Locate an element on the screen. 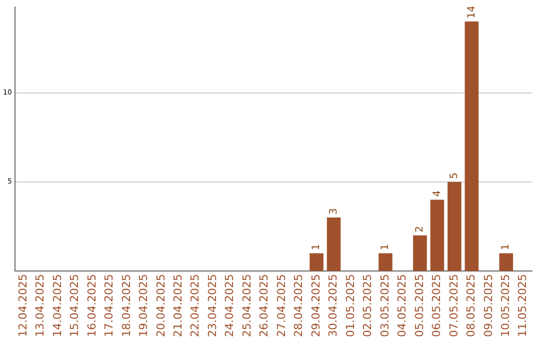 This screenshot has width=540, height=340. x-tick-label: 27.04.2025 is located at coordinates (281, 306).